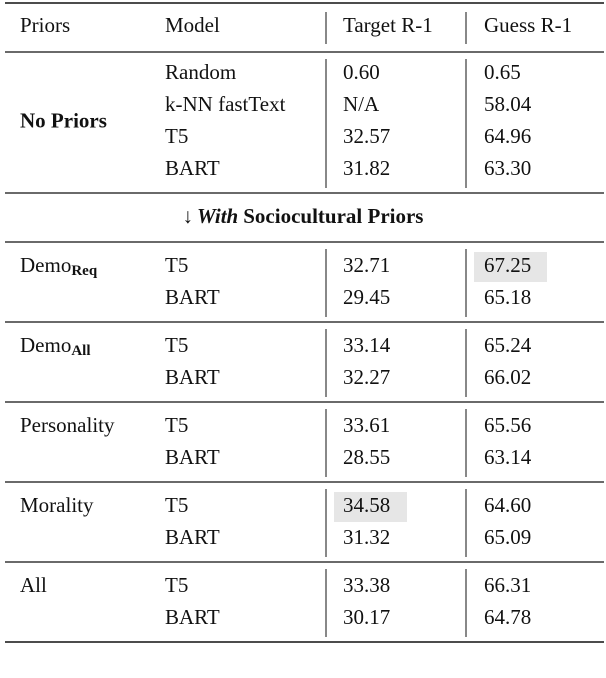 This screenshot has width=606, height=678. I want to click on guess-cell: 66.31, so click(507, 585).